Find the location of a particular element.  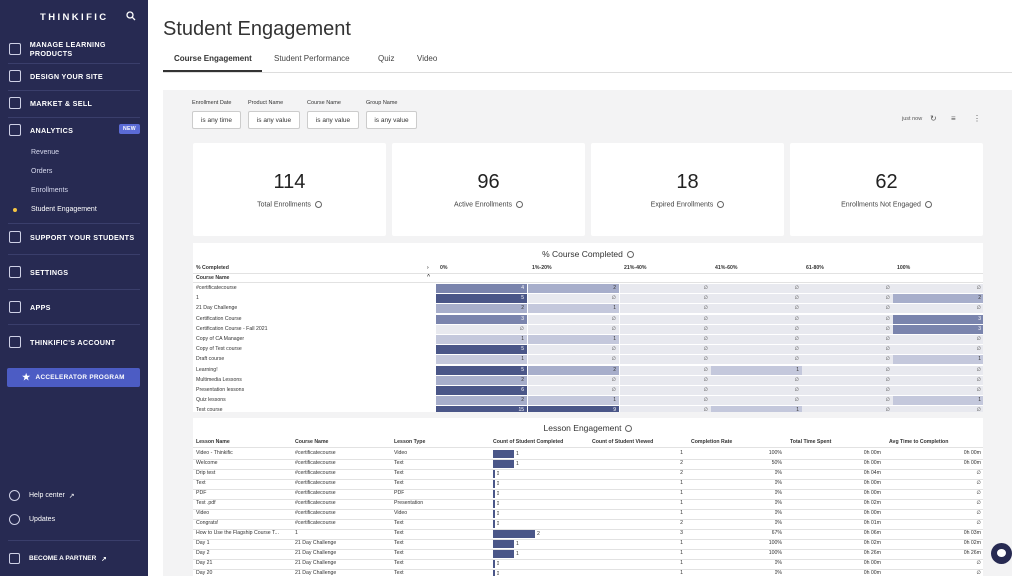

refresh-icon: ↻ is located at coordinates (933, 118).